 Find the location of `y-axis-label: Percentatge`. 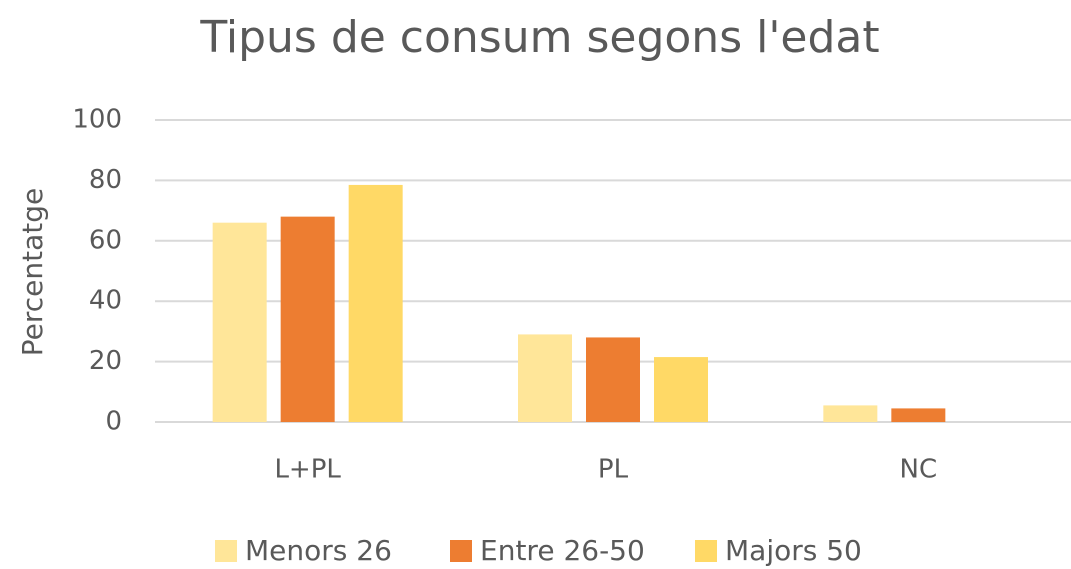

y-axis-label: Percentatge is located at coordinates (32, 272).